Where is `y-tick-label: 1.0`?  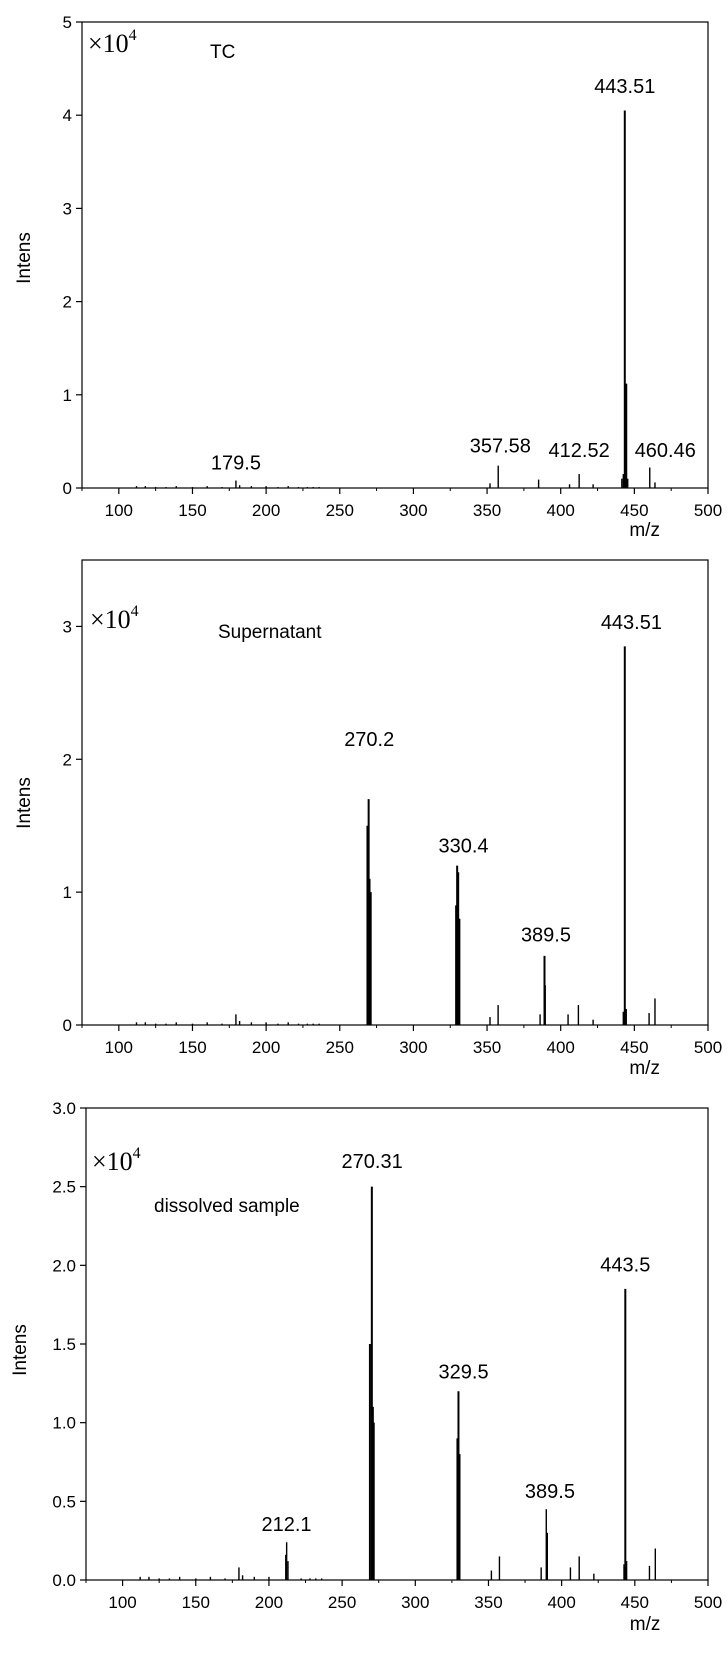
y-tick-label: 1.0 is located at coordinates (64, 1423).